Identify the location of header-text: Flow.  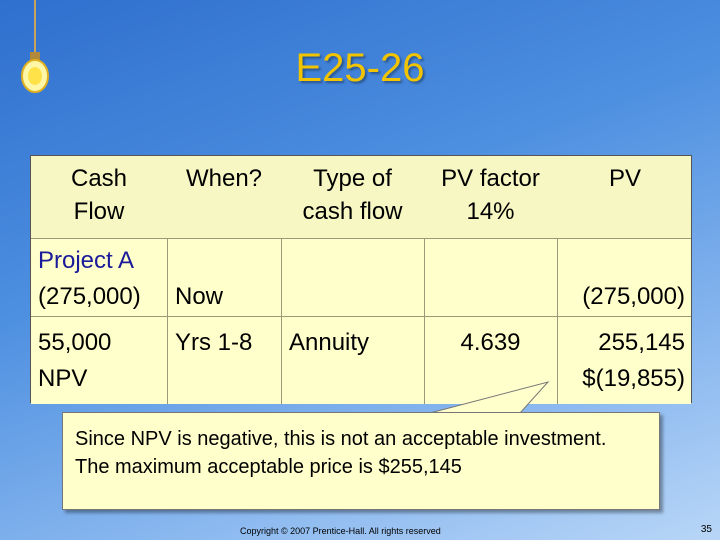
(99, 211).